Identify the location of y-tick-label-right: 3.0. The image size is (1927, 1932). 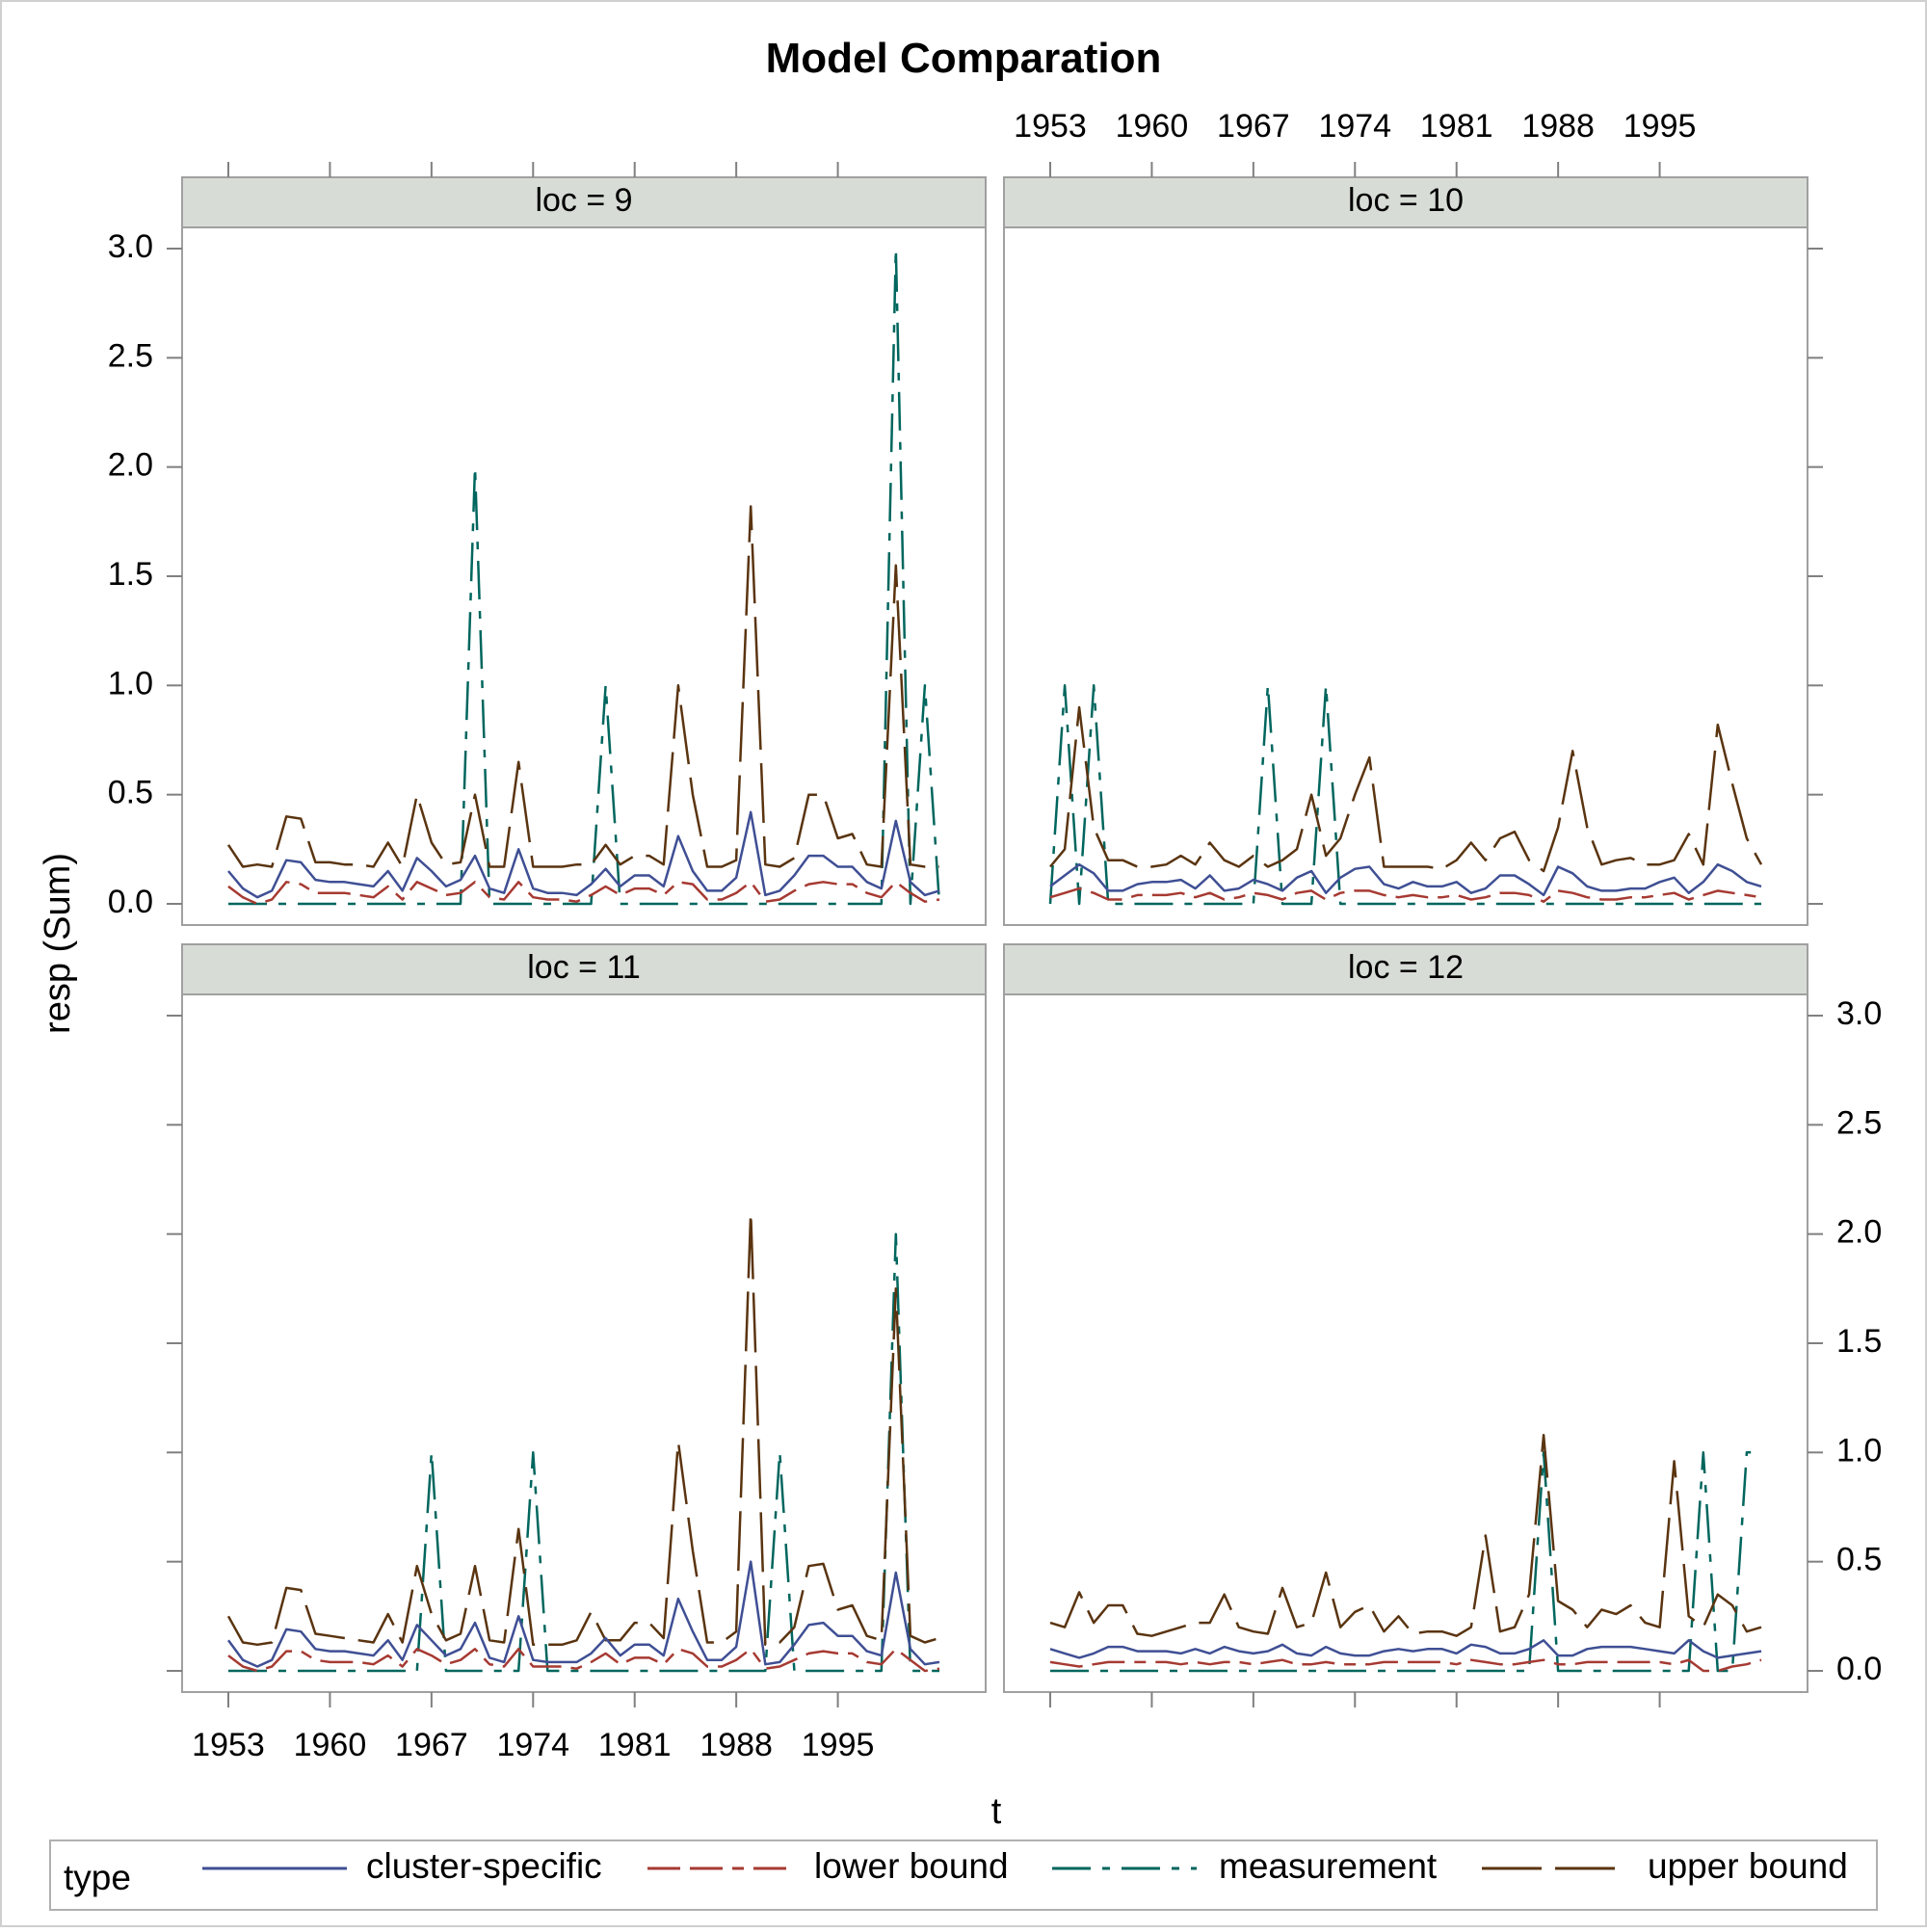
(1859, 1013).